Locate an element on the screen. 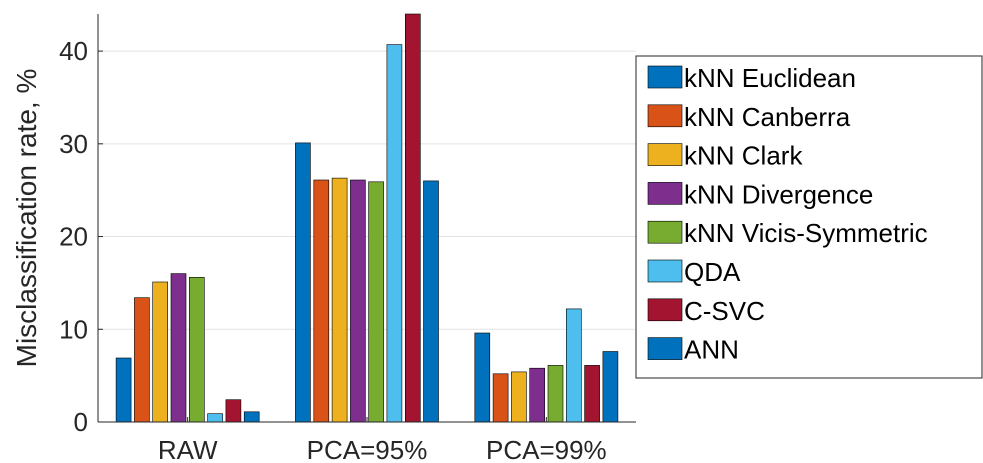 This screenshot has height=463, width=983. legend-label: kNN Clark is located at coordinates (743, 156).